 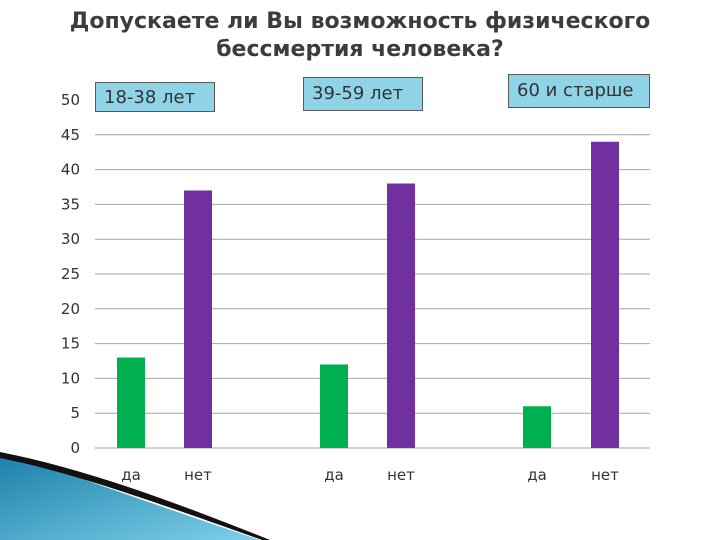 What do you see at coordinates (70, 378) in the screenshot?
I see `y-tick-label-10: 10` at bounding box center [70, 378].